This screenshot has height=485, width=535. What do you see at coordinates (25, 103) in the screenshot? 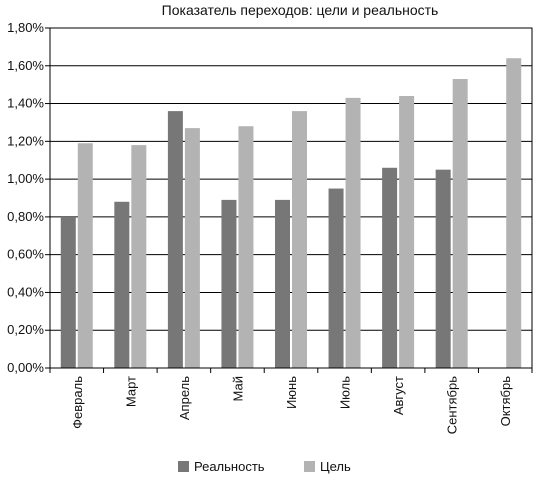
I see `y-tick-label: 1,40%` at bounding box center [25, 103].